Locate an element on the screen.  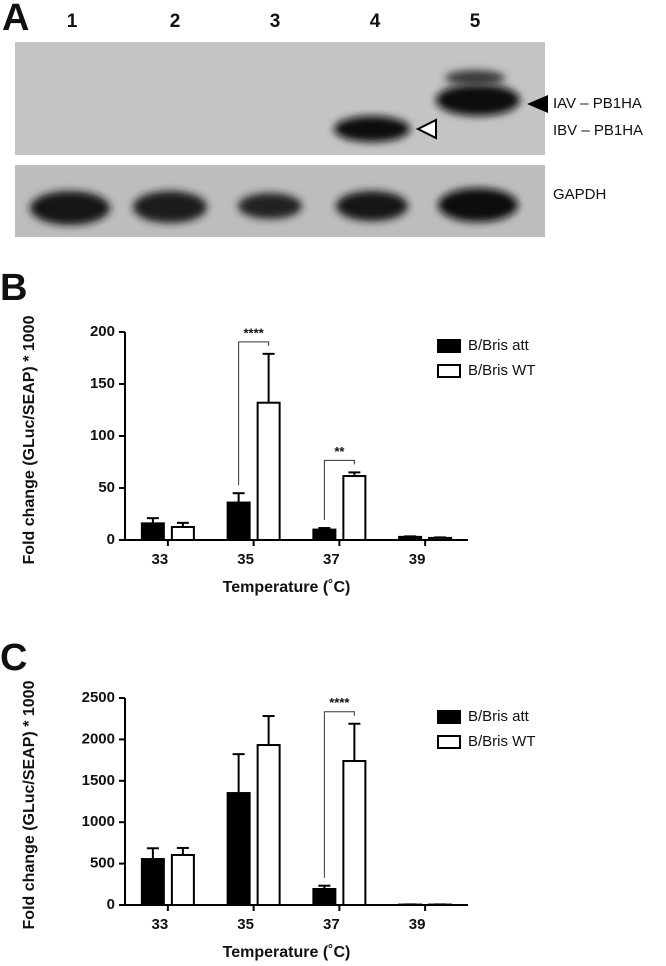
significance-label: ** is located at coordinates (339, 451).